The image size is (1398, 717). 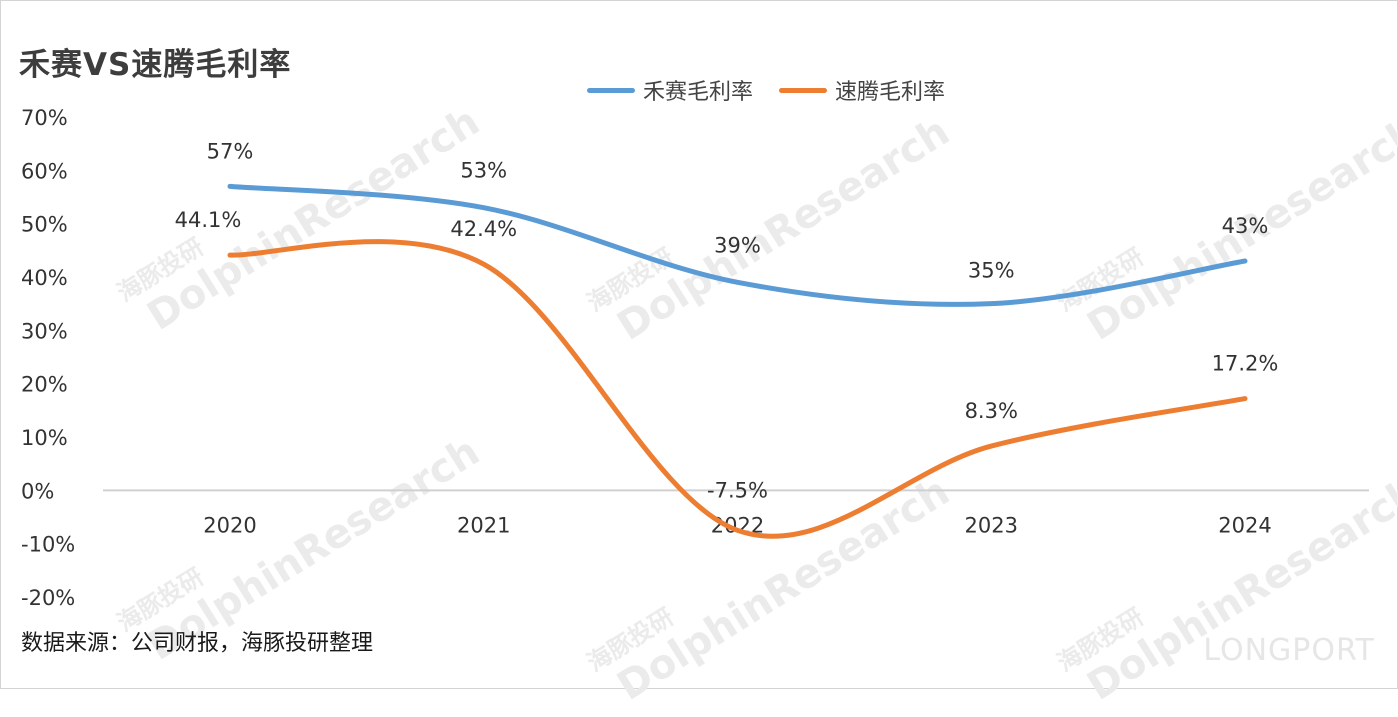 What do you see at coordinates (737, 490) in the screenshot?
I see `data-label: -7.5%` at bounding box center [737, 490].